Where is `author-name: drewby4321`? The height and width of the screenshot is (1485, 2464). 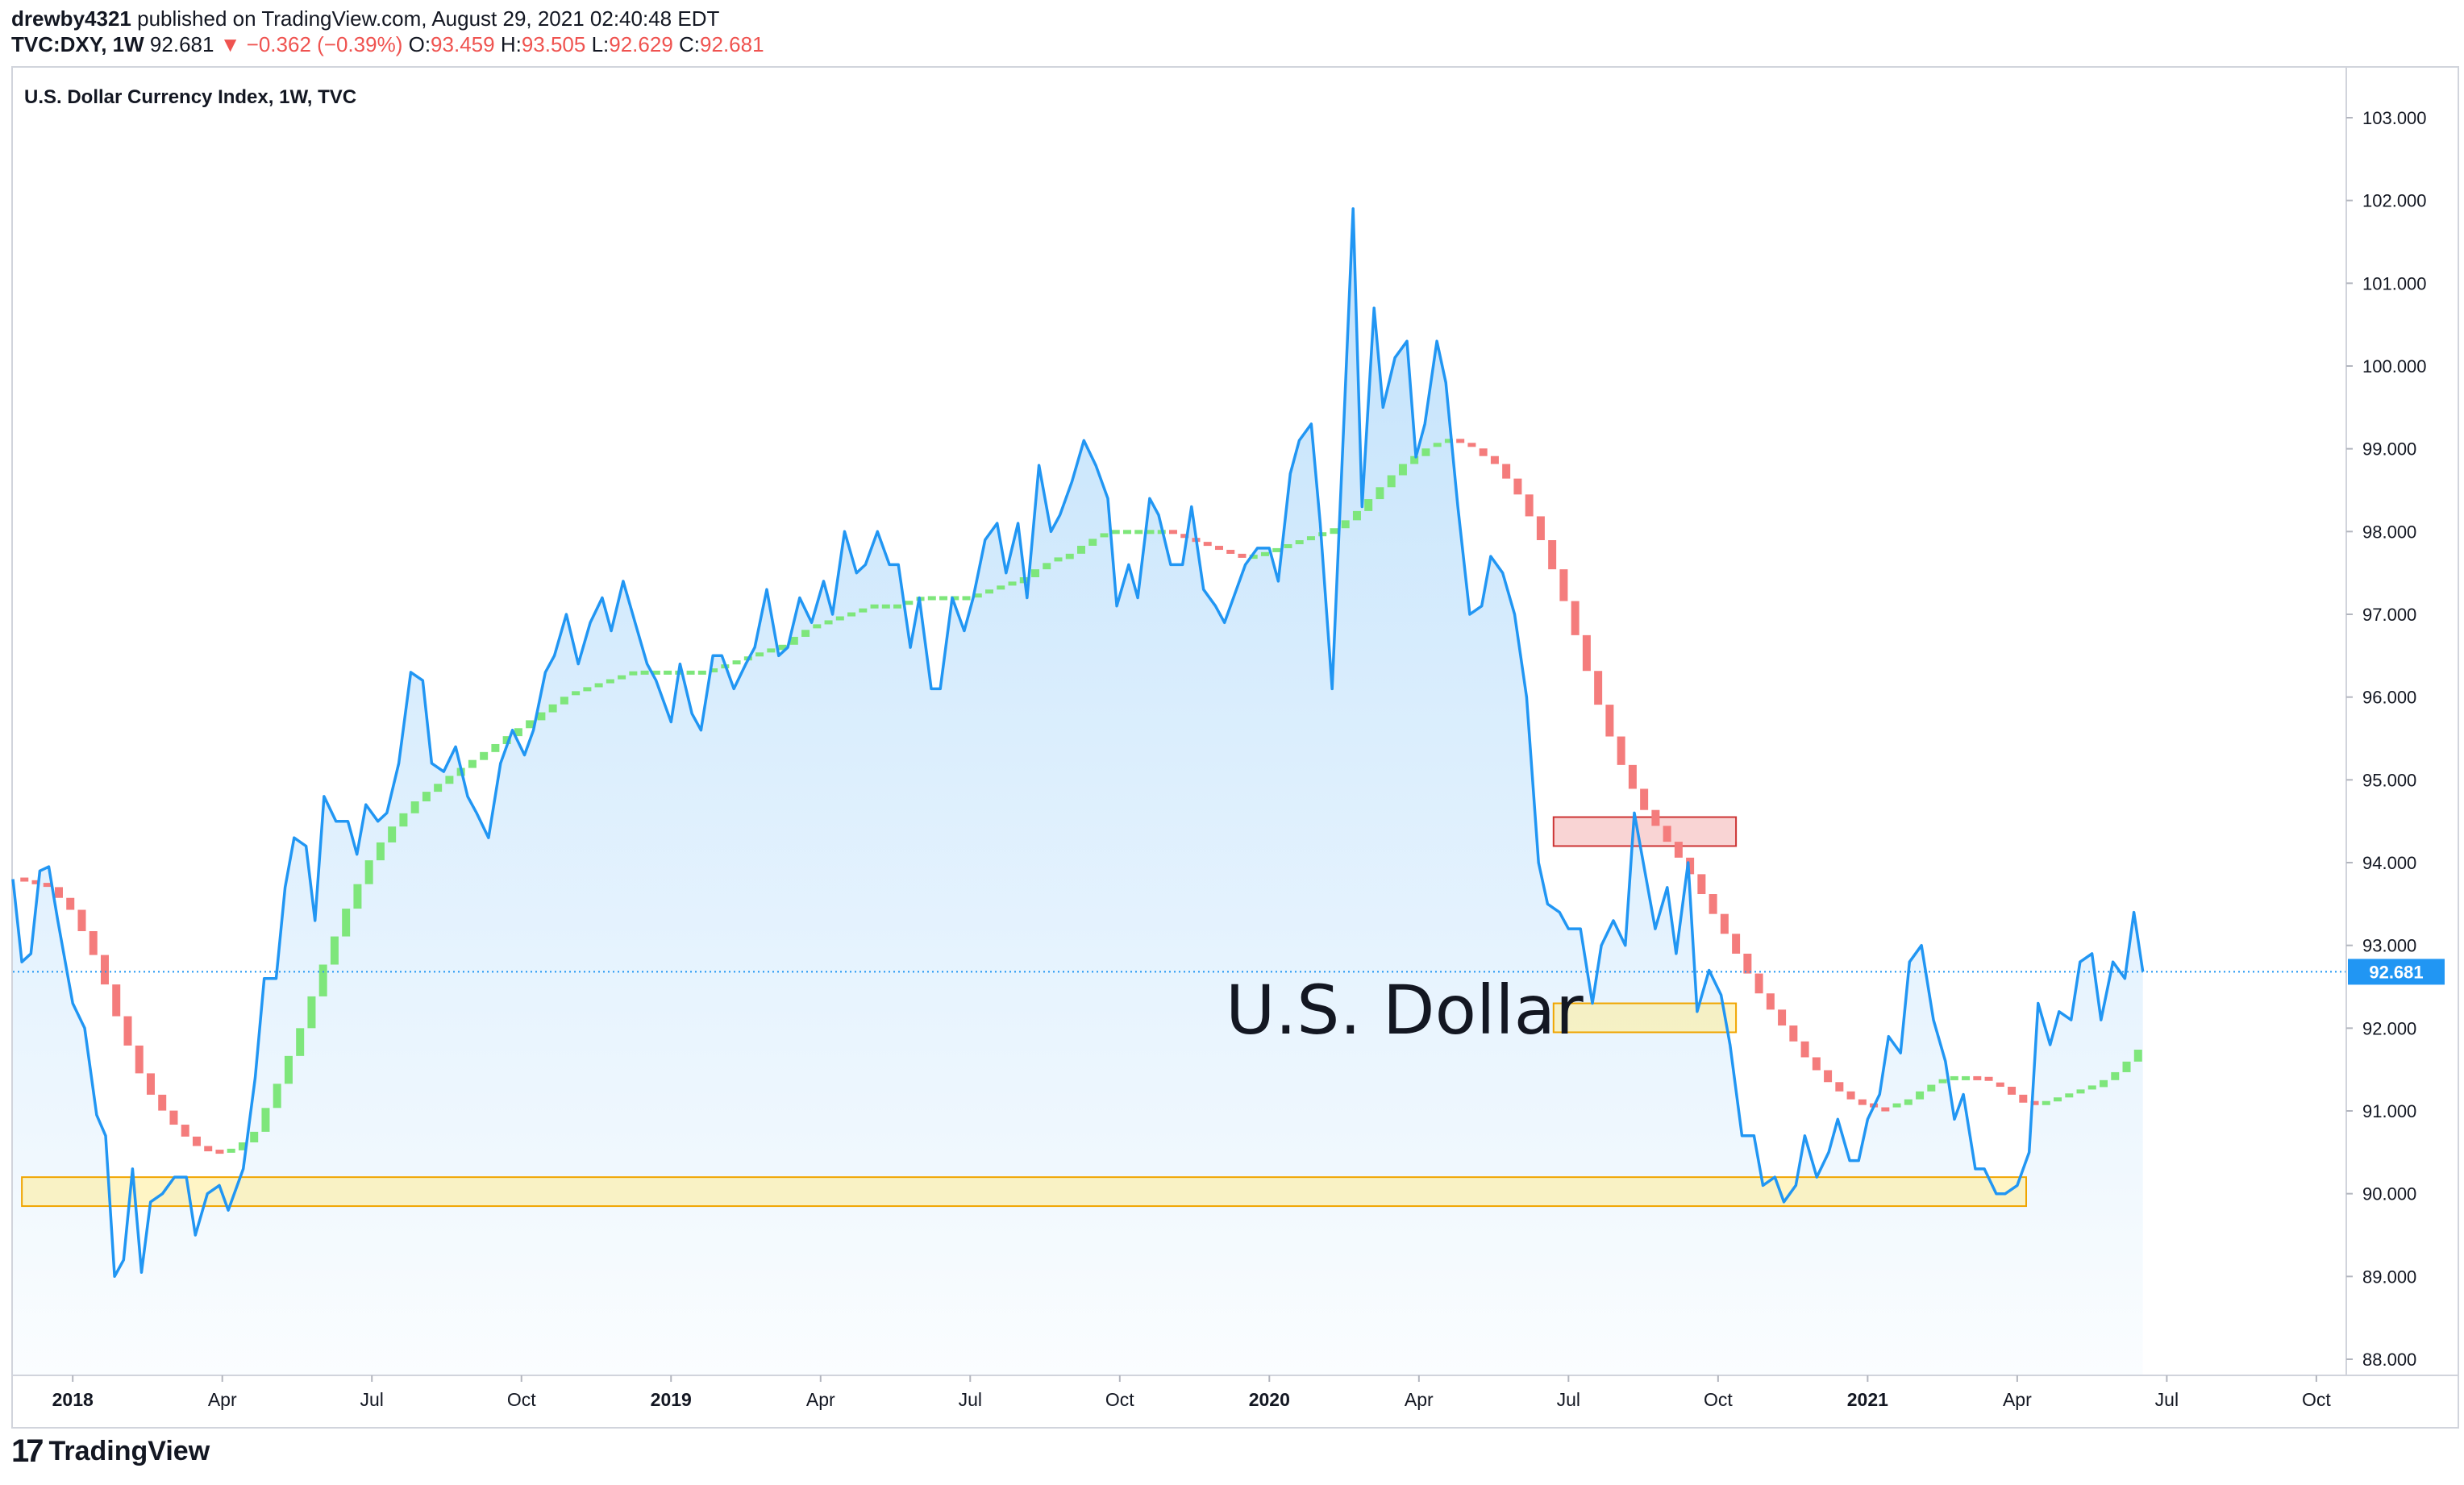 author-name: drewby4321 is located at coordinates (71, 18).